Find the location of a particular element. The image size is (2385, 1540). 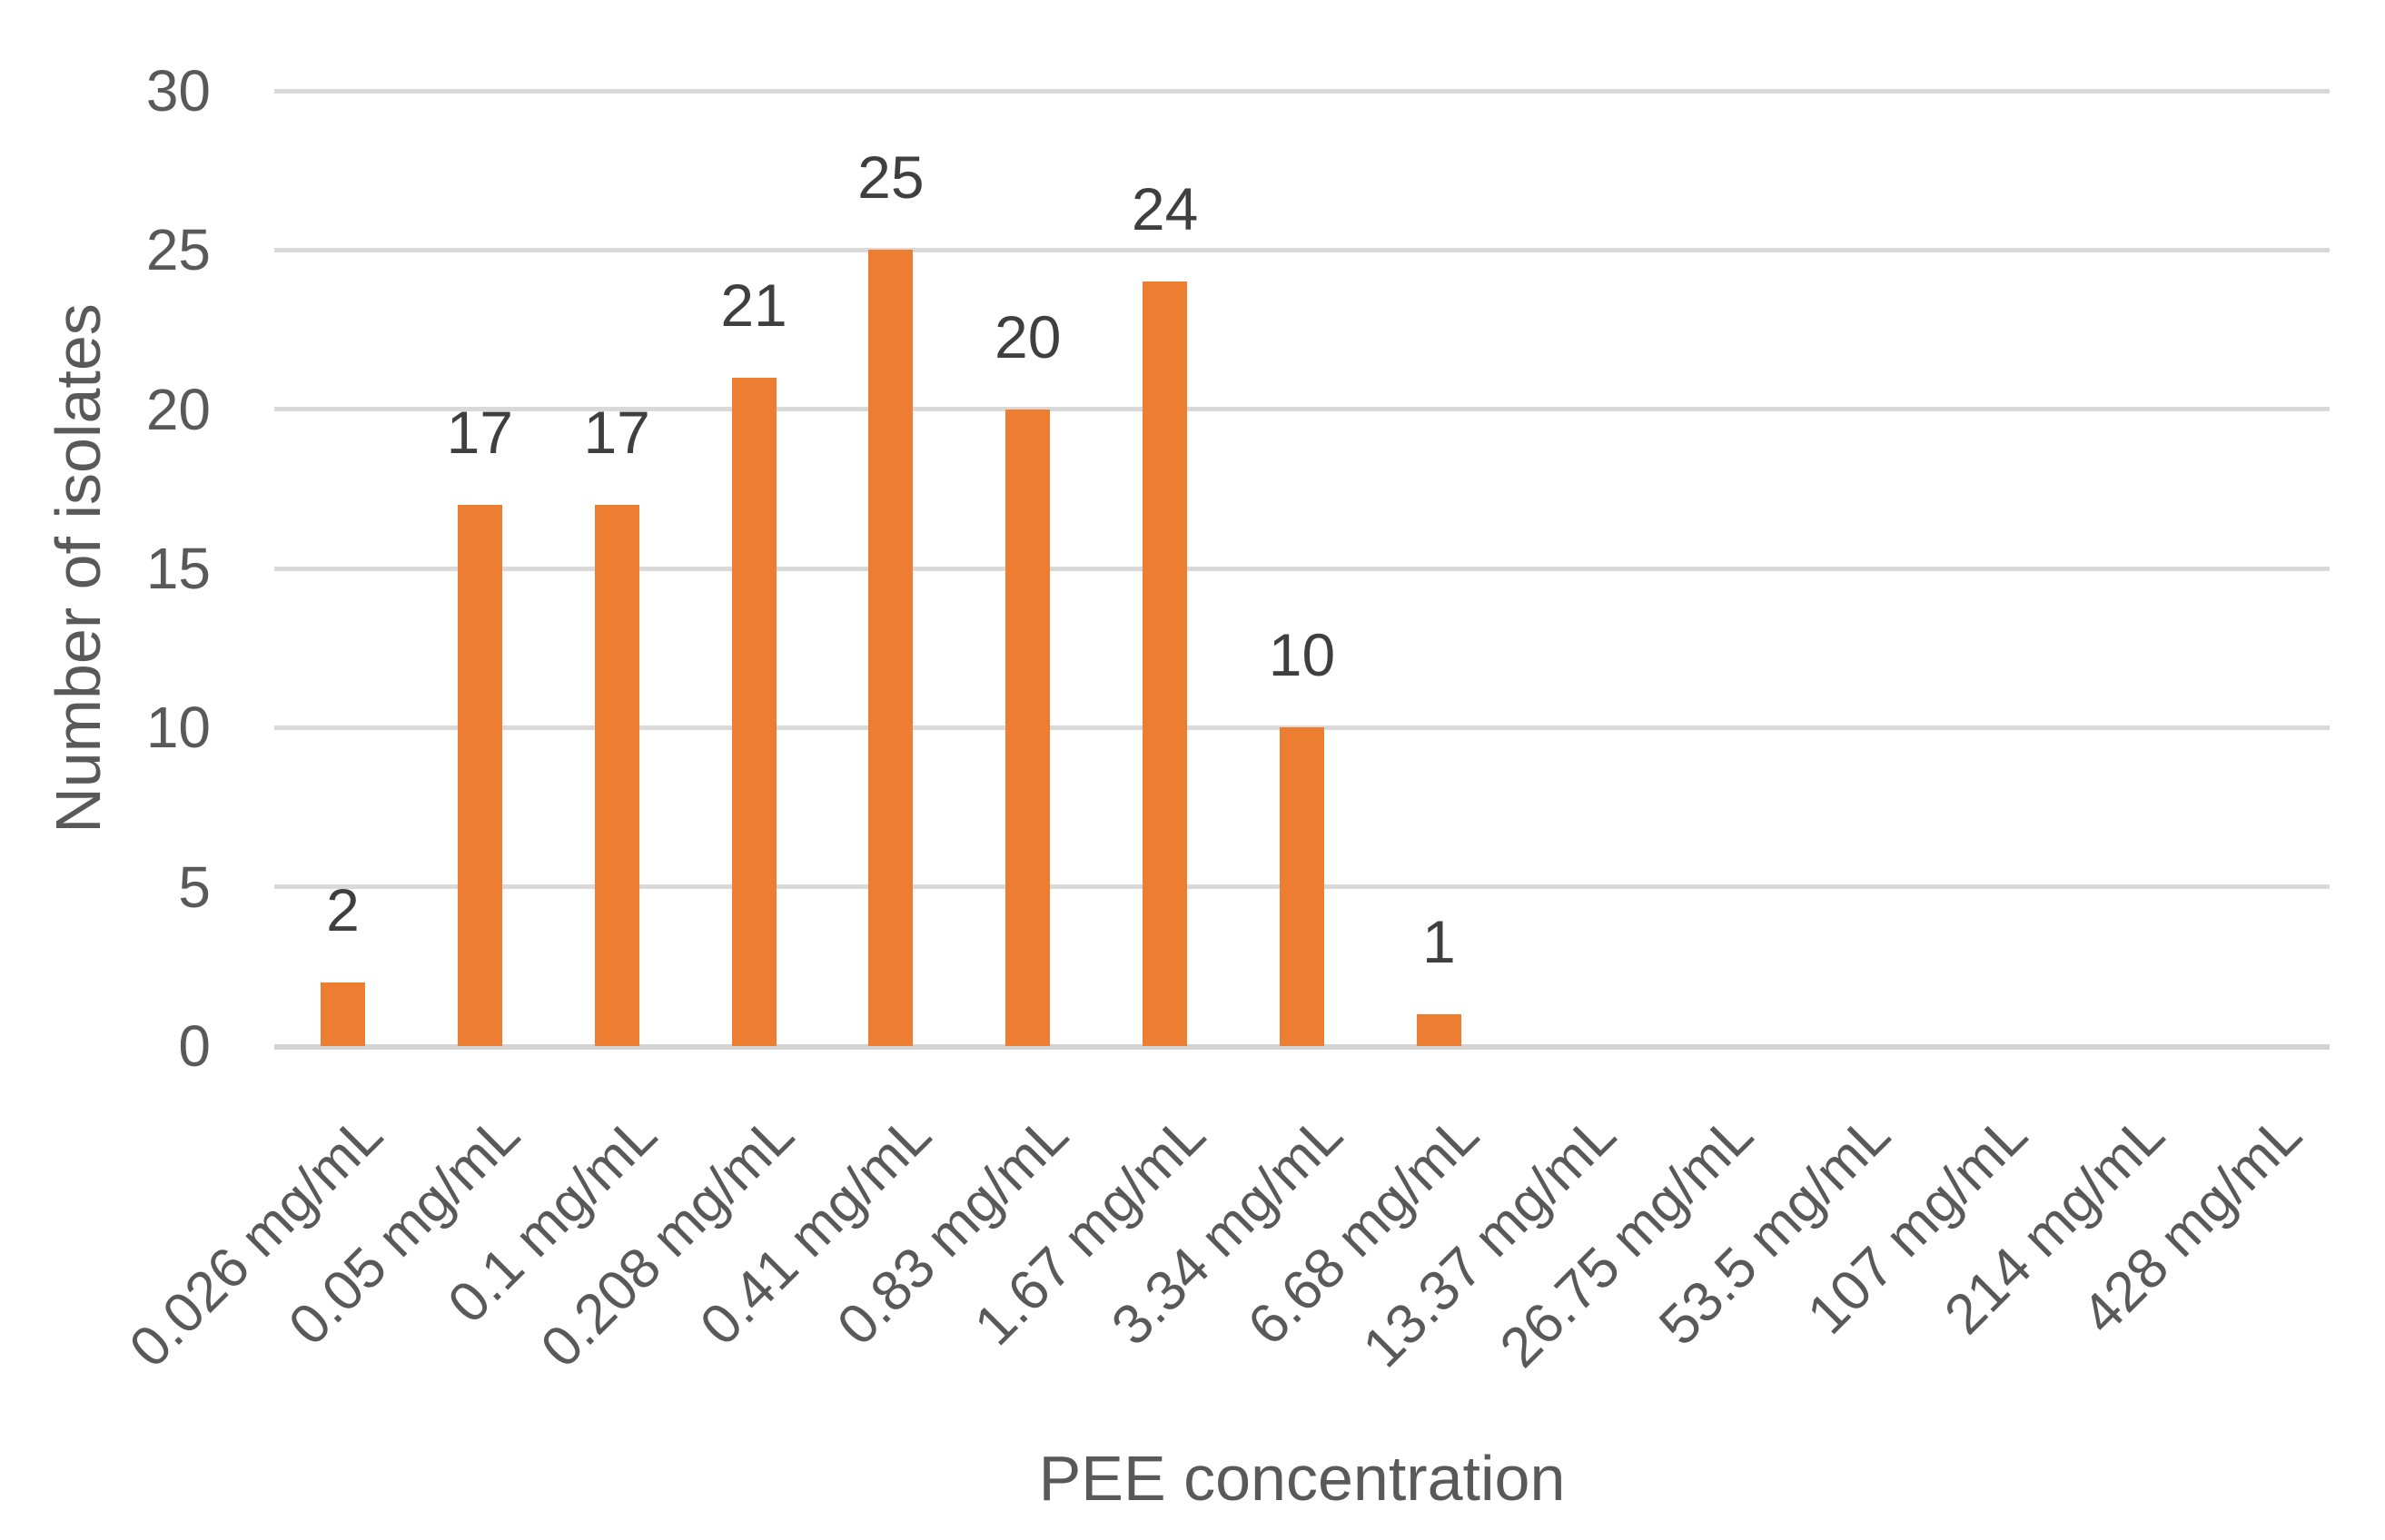

y-tick-label: 5 is located at coordinates (194, 887).